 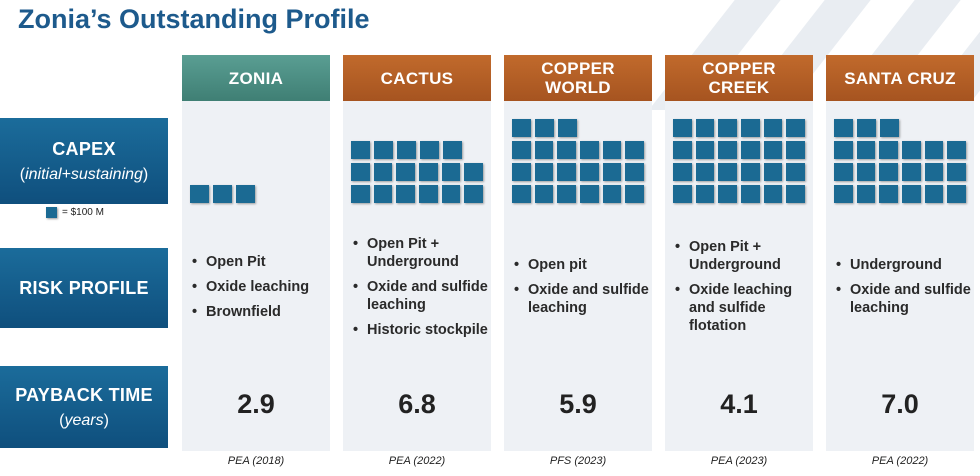 I want to click on study-source: PEA (2018), so click(x=256, y=461).